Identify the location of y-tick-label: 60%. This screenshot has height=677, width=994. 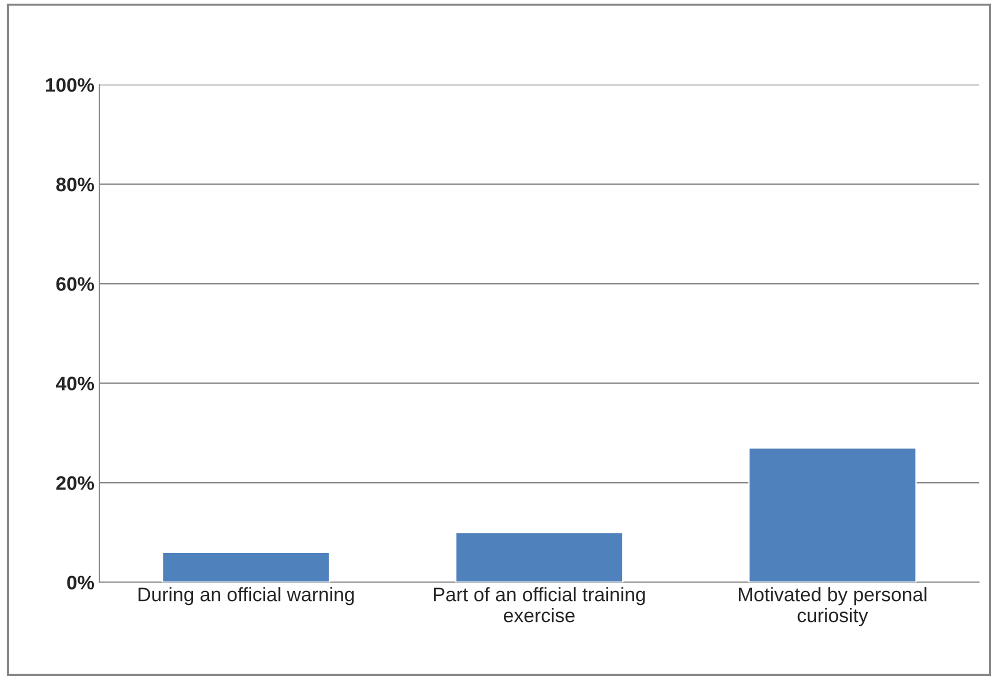
(75, 284).